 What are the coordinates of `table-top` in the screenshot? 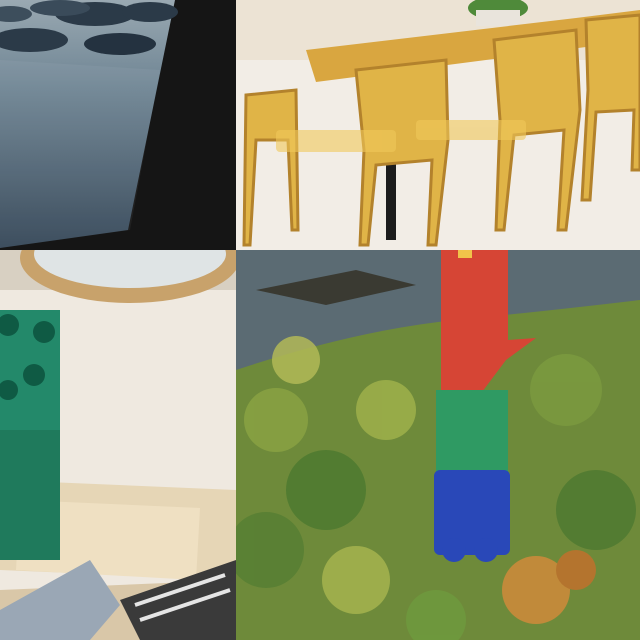 It's located at (473, 46).